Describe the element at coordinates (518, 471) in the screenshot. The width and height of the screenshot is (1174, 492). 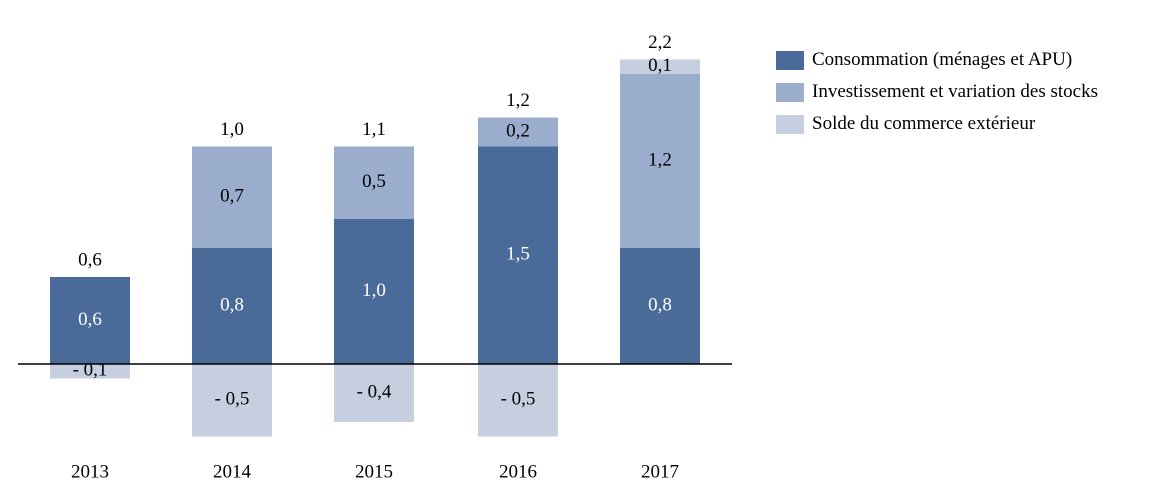
I see `x-tick-label: 2016` at that location.